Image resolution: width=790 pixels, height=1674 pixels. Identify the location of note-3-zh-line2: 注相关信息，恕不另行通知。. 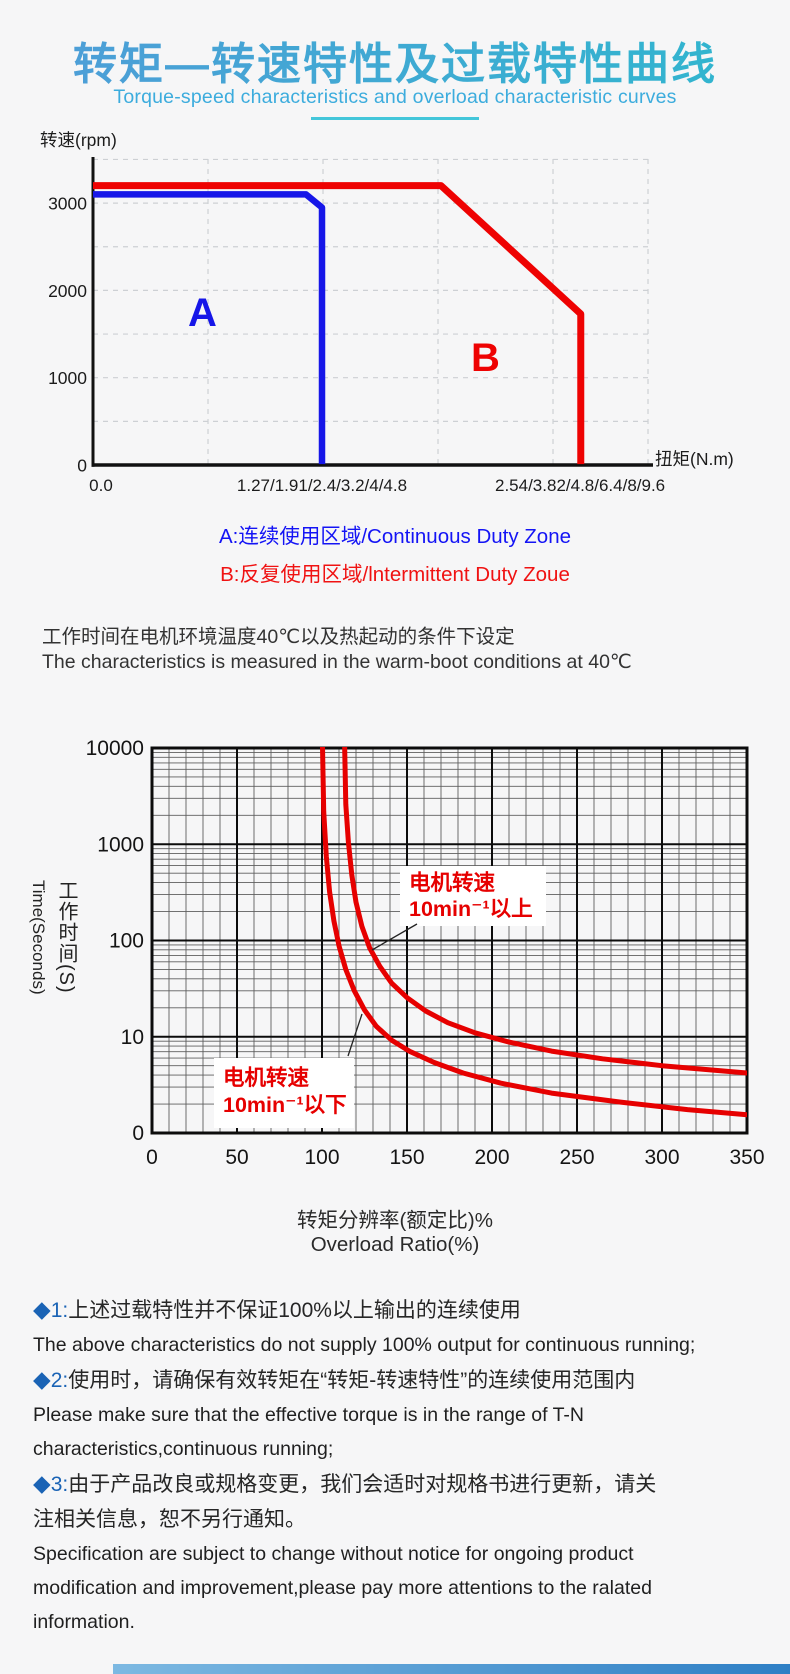
(169, 1519).